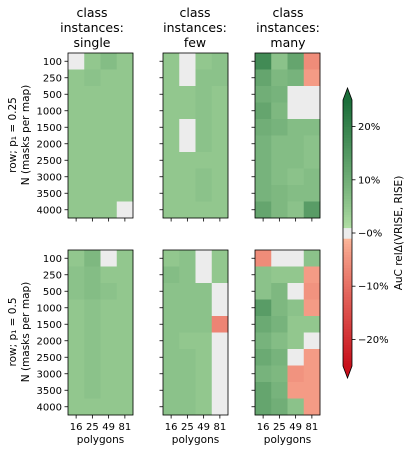 The image size is (412, 453). I want to click on column-title-single-line-2: instances:, so click(92, 27).